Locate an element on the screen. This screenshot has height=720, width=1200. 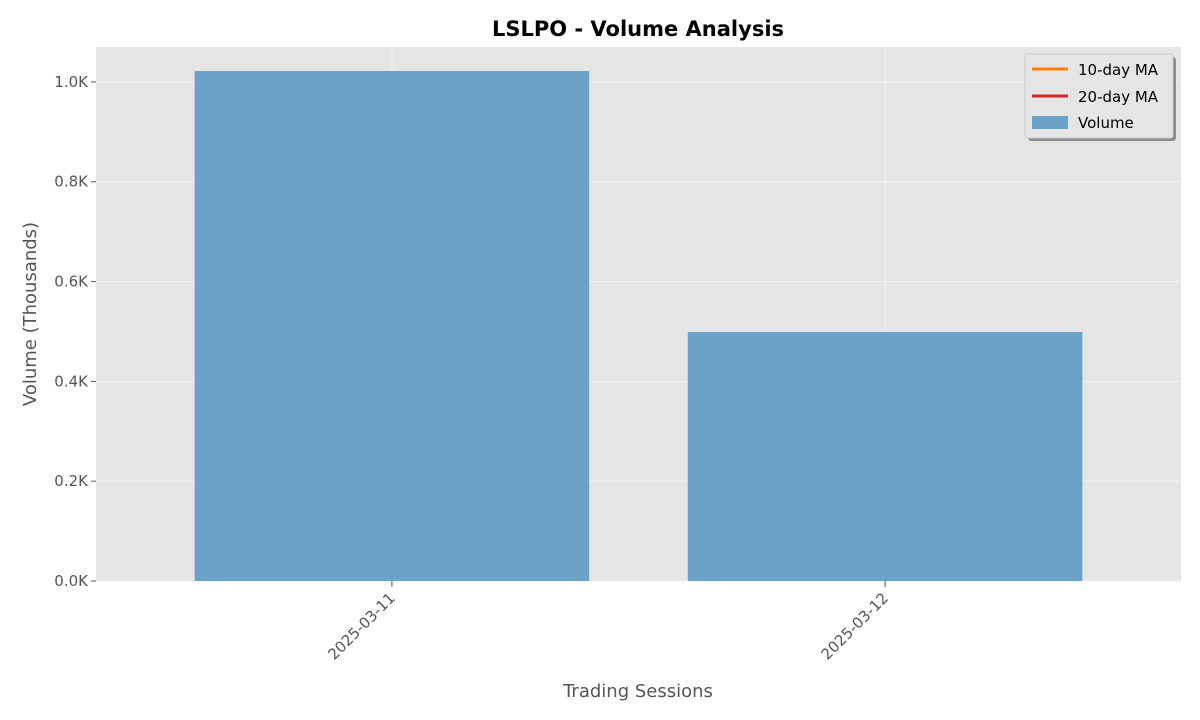
legend-label-10-day-ma: 10-day MA is located at coordinates (1118, 70).